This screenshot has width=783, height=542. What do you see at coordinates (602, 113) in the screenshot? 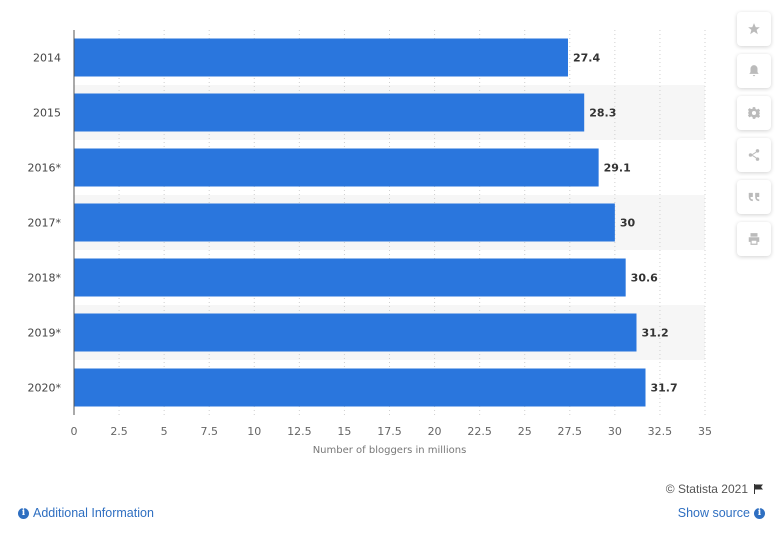
I see `data-label: 28.3` at bounding box center [602, 113].